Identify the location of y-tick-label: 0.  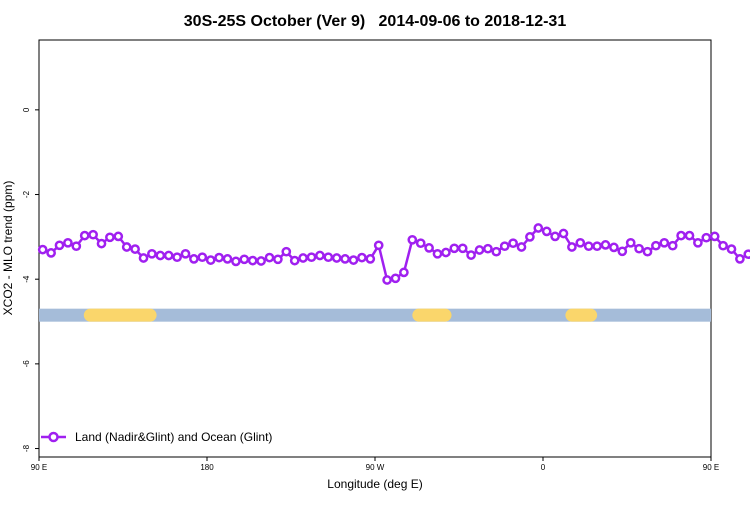
(26, 109).